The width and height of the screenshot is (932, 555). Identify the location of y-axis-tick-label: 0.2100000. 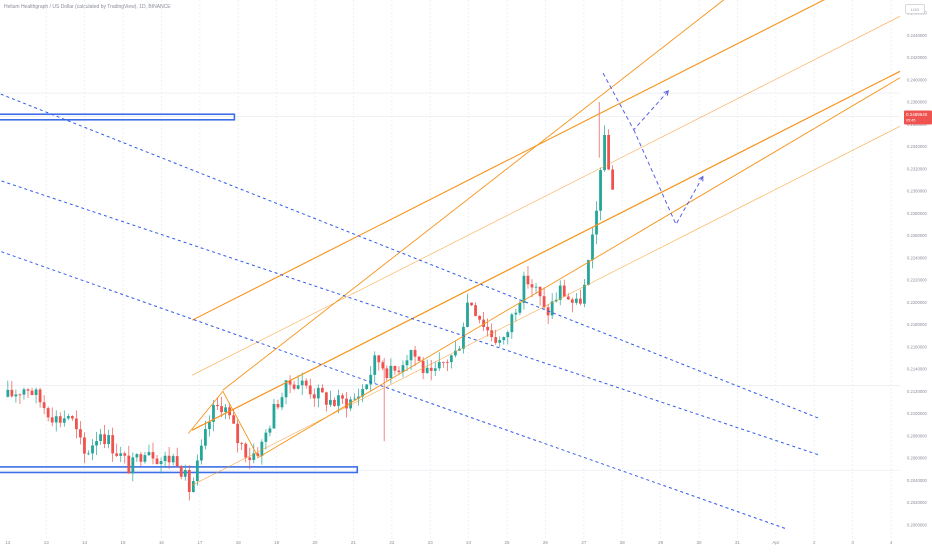
(917, 413).